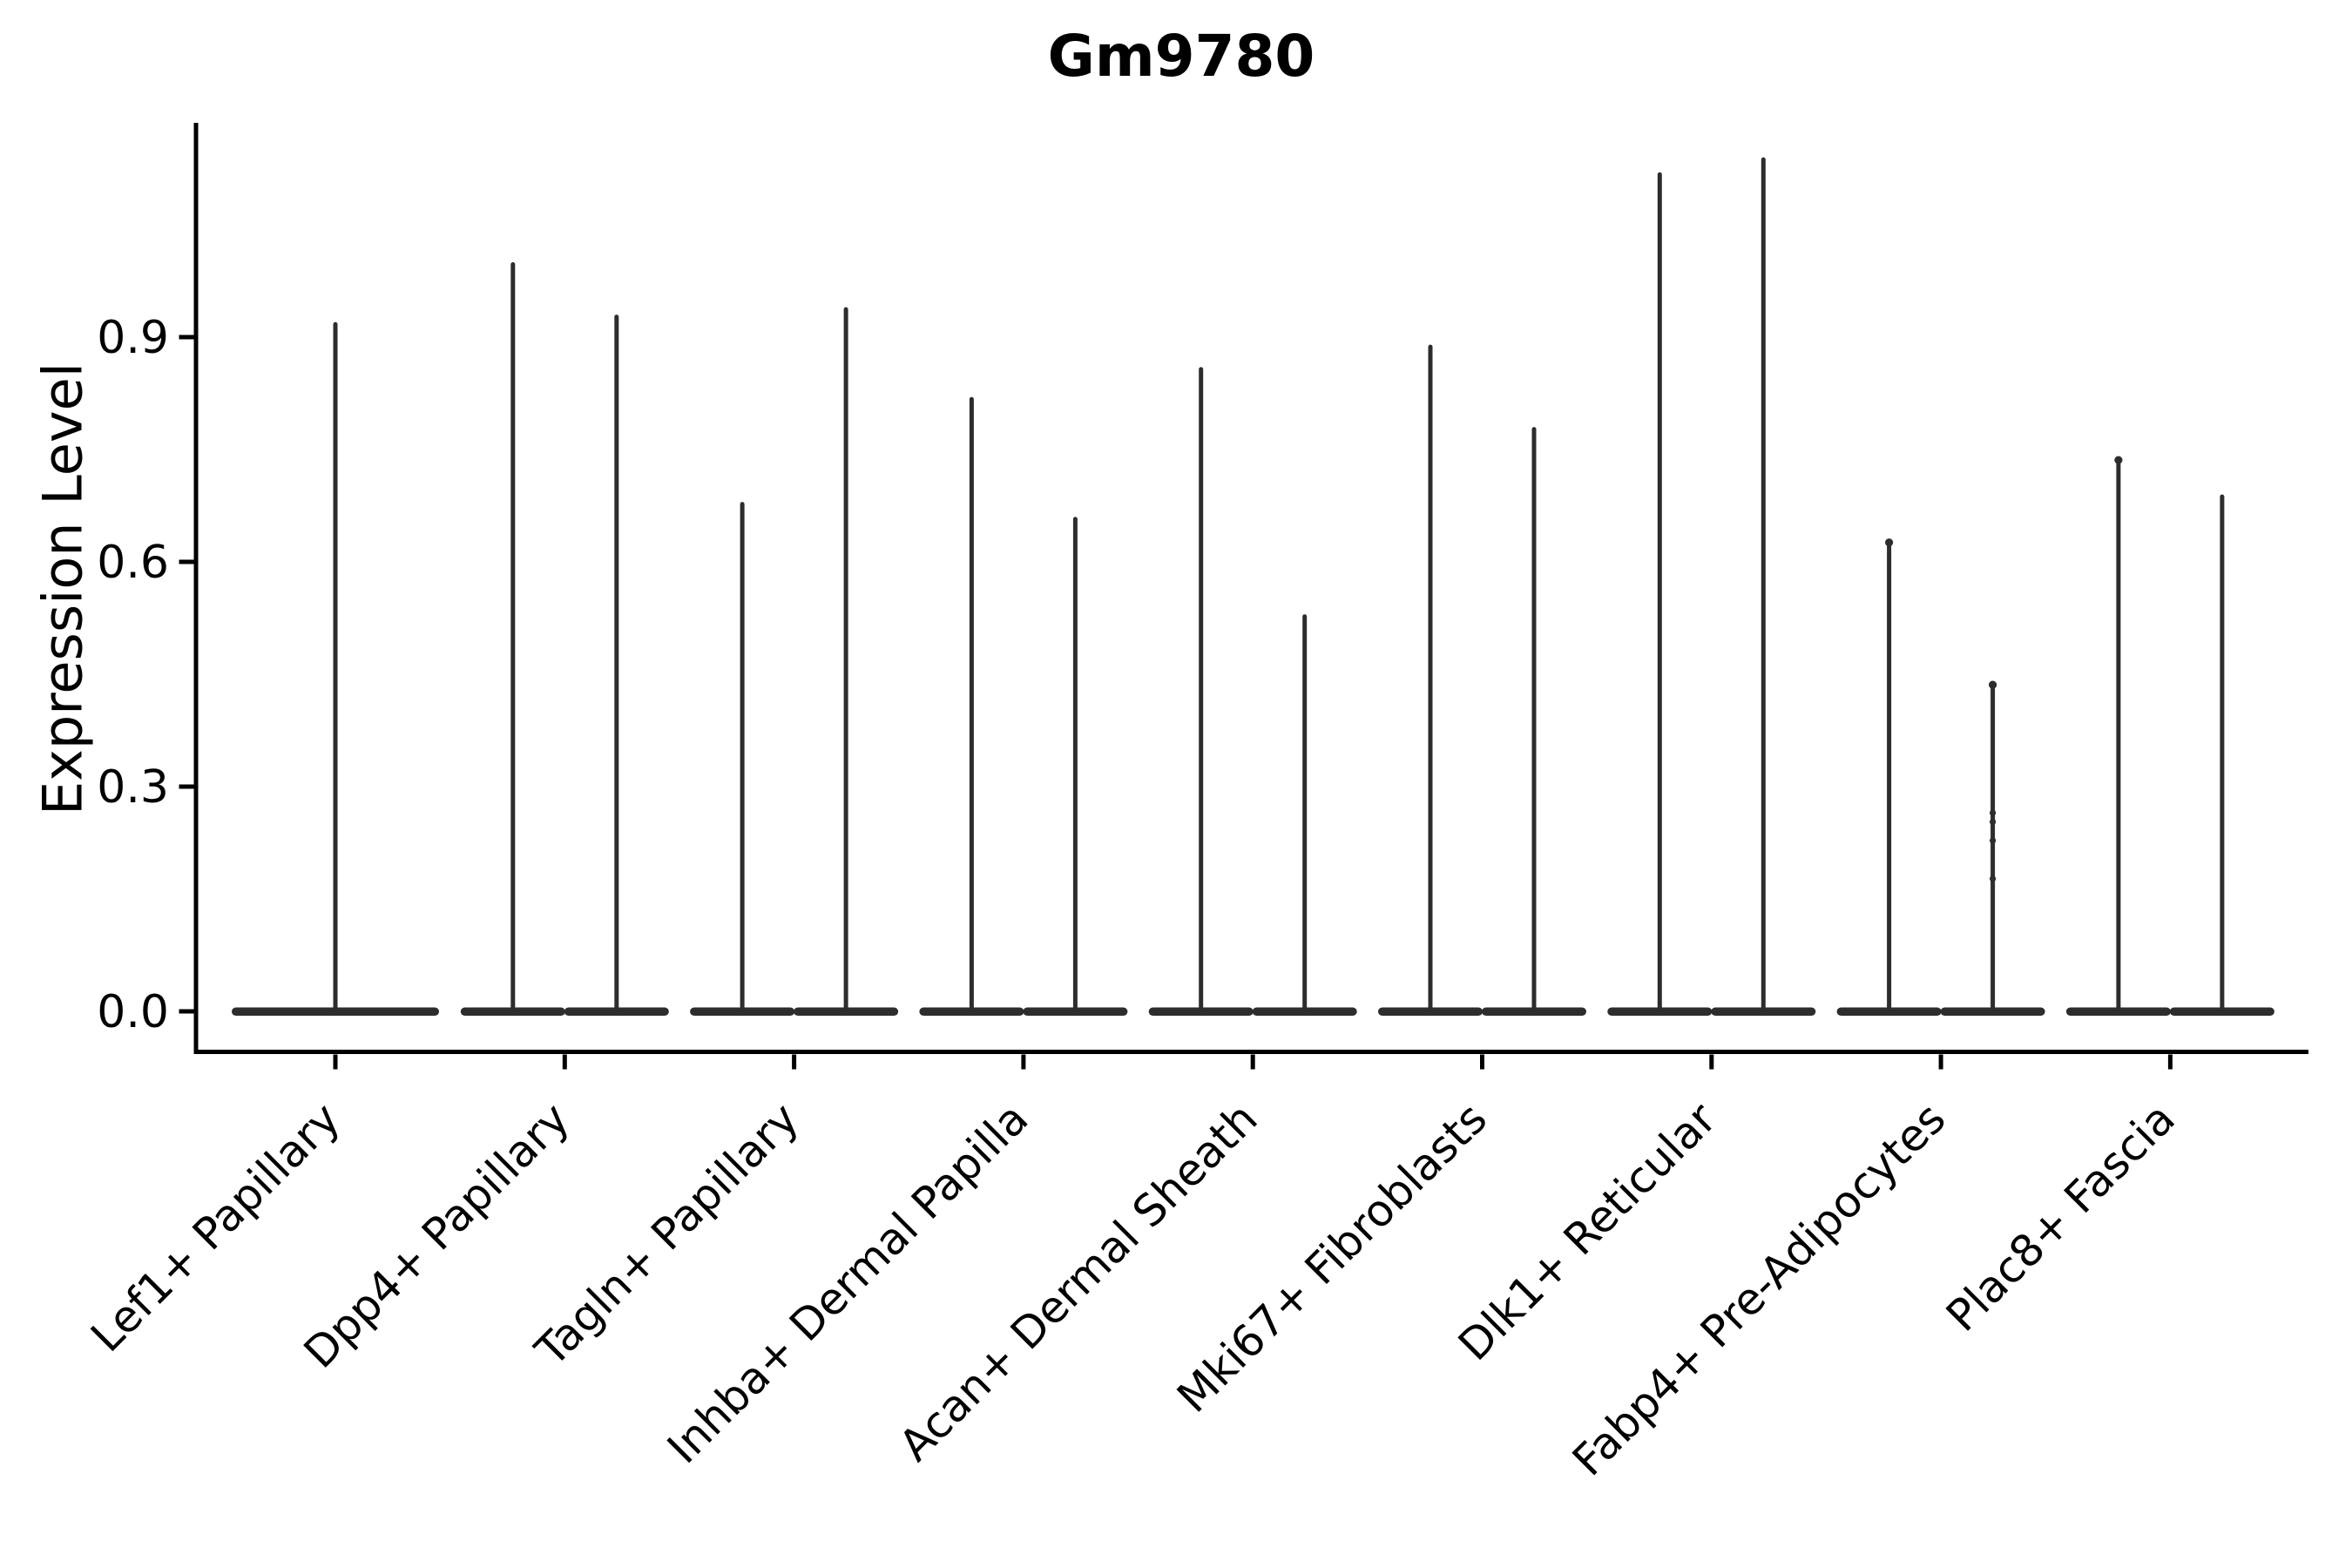 This screenshot has width=2352, height=1568. Describe the element at coordinates (215, 1227) in the screenshot. I see `x-tick-label: Lef1+ Papillary` at that location.